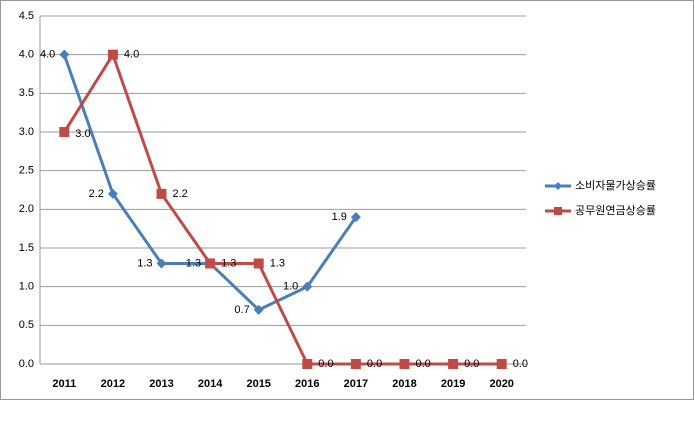  What do you see at coordinates (210, 384) in the screenshot?
I see `x-tick-label: 2014` at bounding box center [210, 384].